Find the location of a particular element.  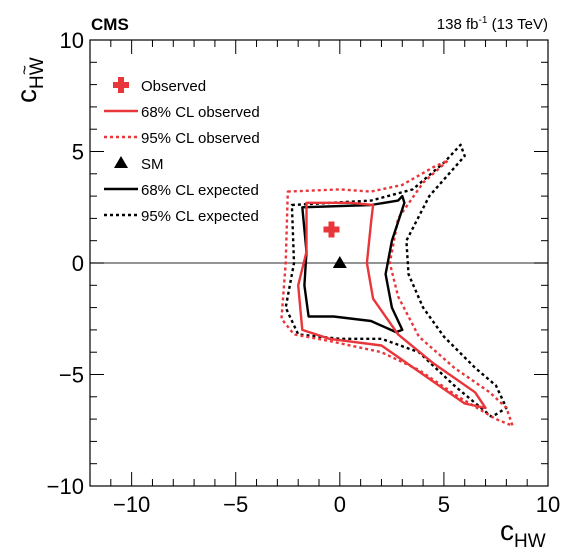

sm-point-marker is located at coordinates (339, 262).